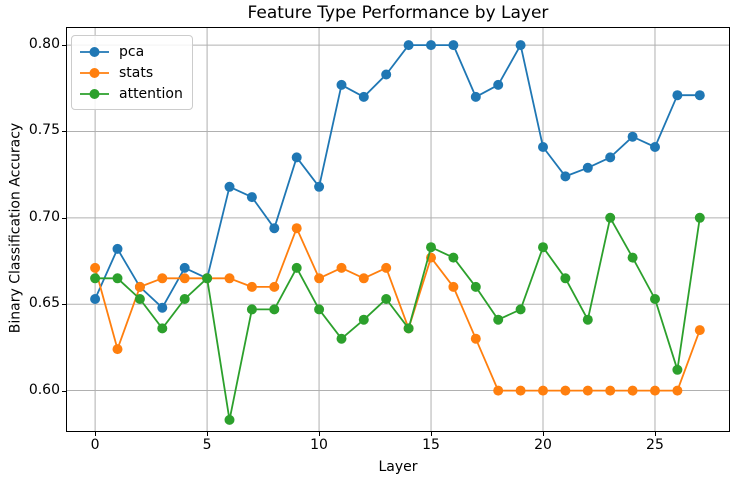  What do you see at coordinates (15, 228) in the screenshot?
I see `y-axis-label: Binary Classification Accuracy` at bounding box center [15, 228].